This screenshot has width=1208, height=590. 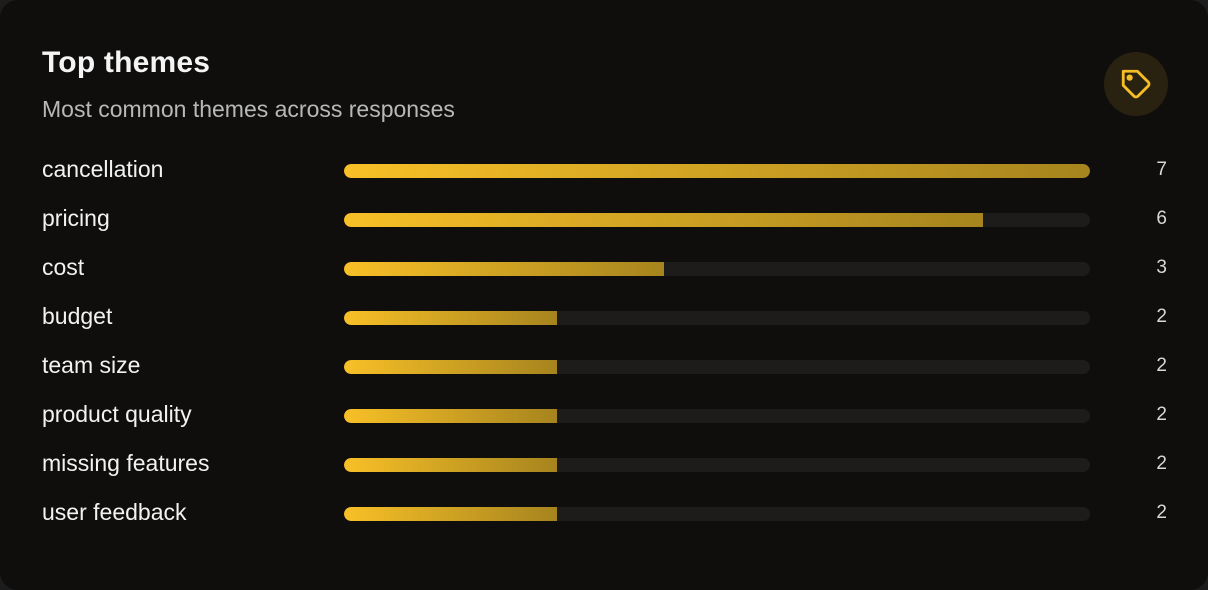 What do you see at coordinates (77, 316) in the screenshot?
I see `theme-label: budget` at bounding box center [77, 316].